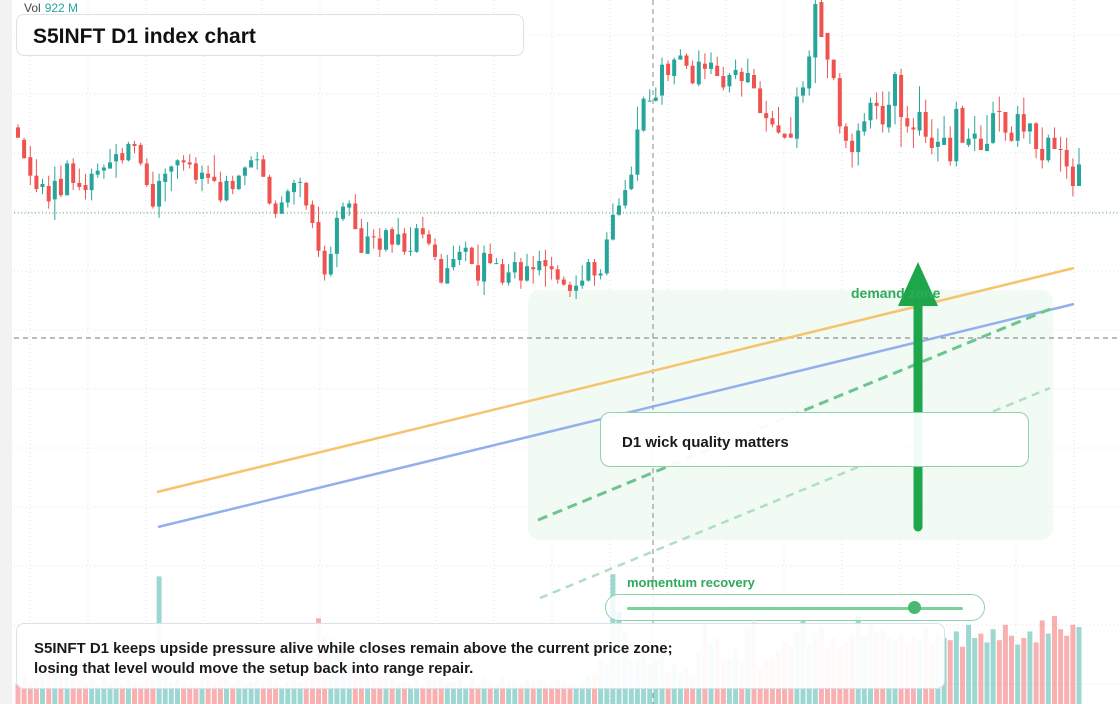 The image size is (1120, 704). What do you see at coordinates (915, 607) in the screenshot?
I see `momentum-knob` at bounding box center [915, 607].